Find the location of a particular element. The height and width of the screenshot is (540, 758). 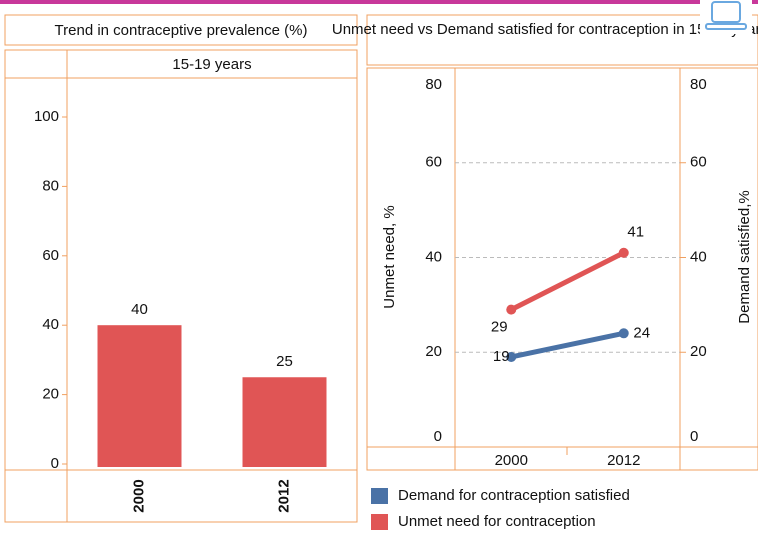

icon-screen is located at coordinates (726, 12).